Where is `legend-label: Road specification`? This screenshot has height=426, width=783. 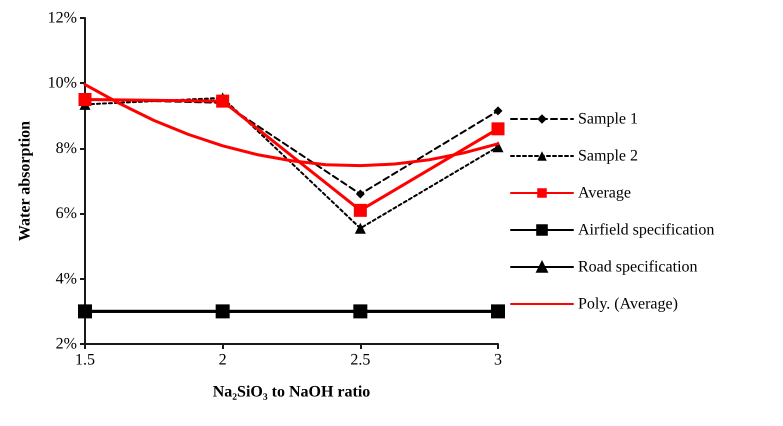 legend-label: Road specification is located at coordinates (638, 267).